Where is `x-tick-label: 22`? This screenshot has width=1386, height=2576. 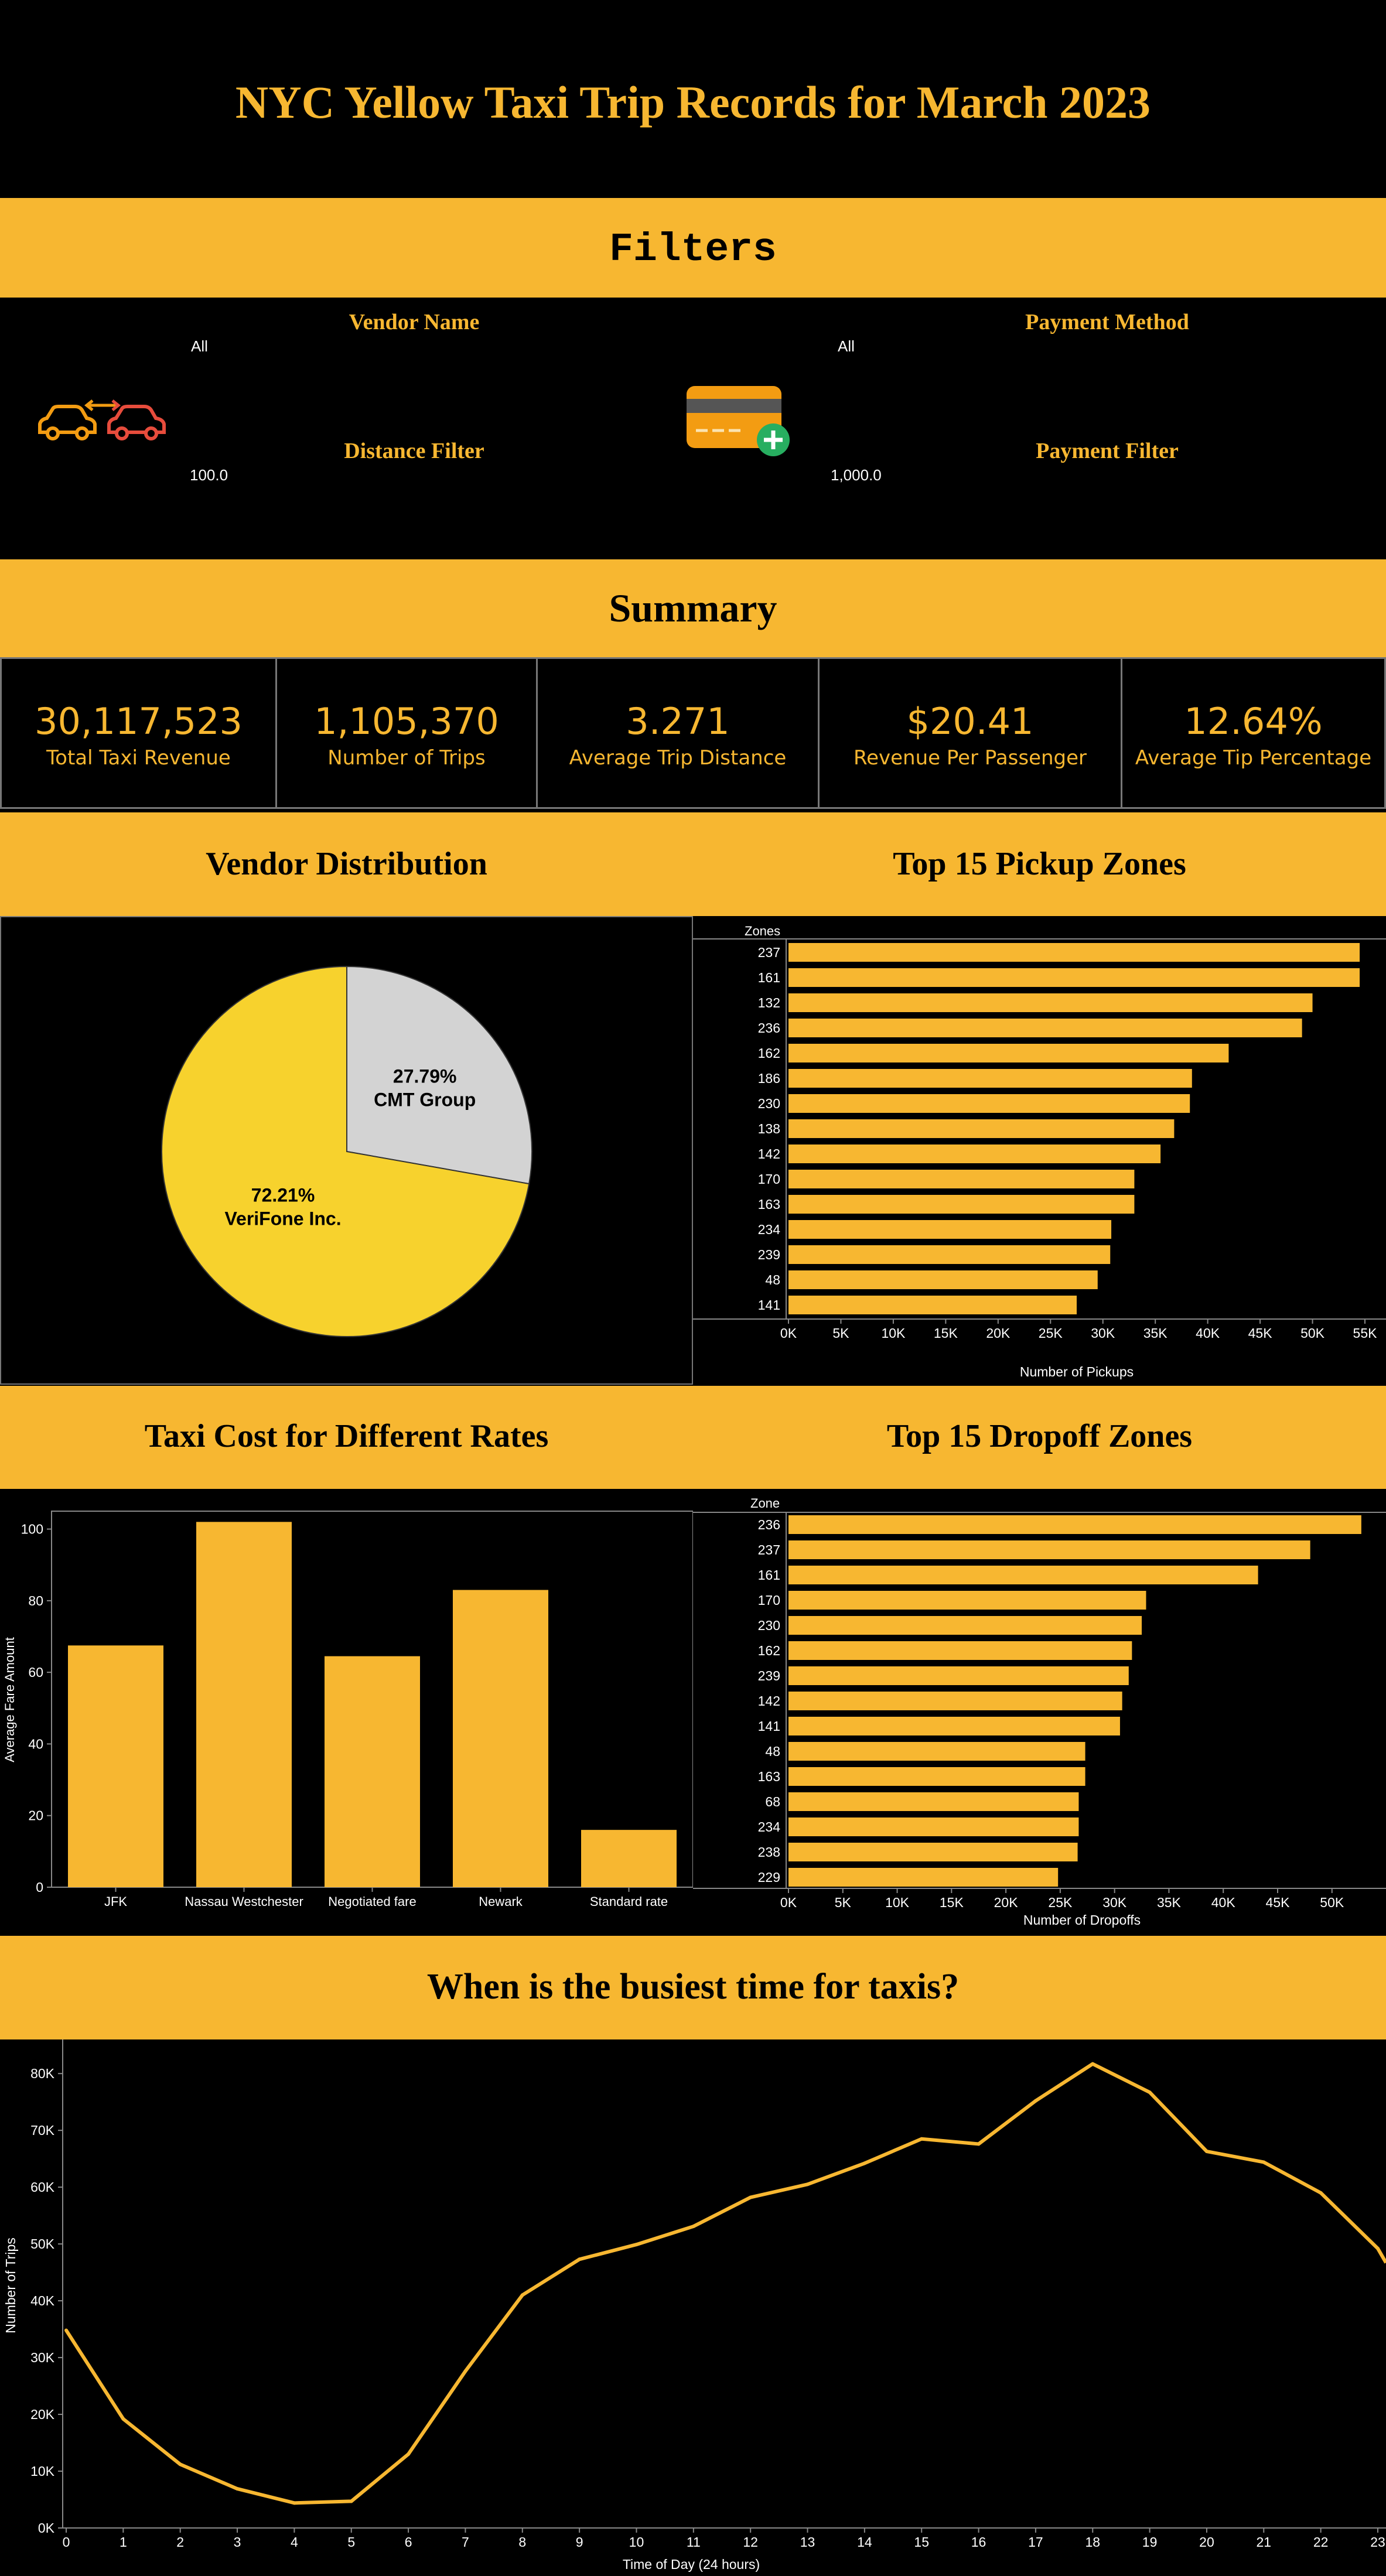 x-tick-label: 22 is located at coordinates (1321, 2542).